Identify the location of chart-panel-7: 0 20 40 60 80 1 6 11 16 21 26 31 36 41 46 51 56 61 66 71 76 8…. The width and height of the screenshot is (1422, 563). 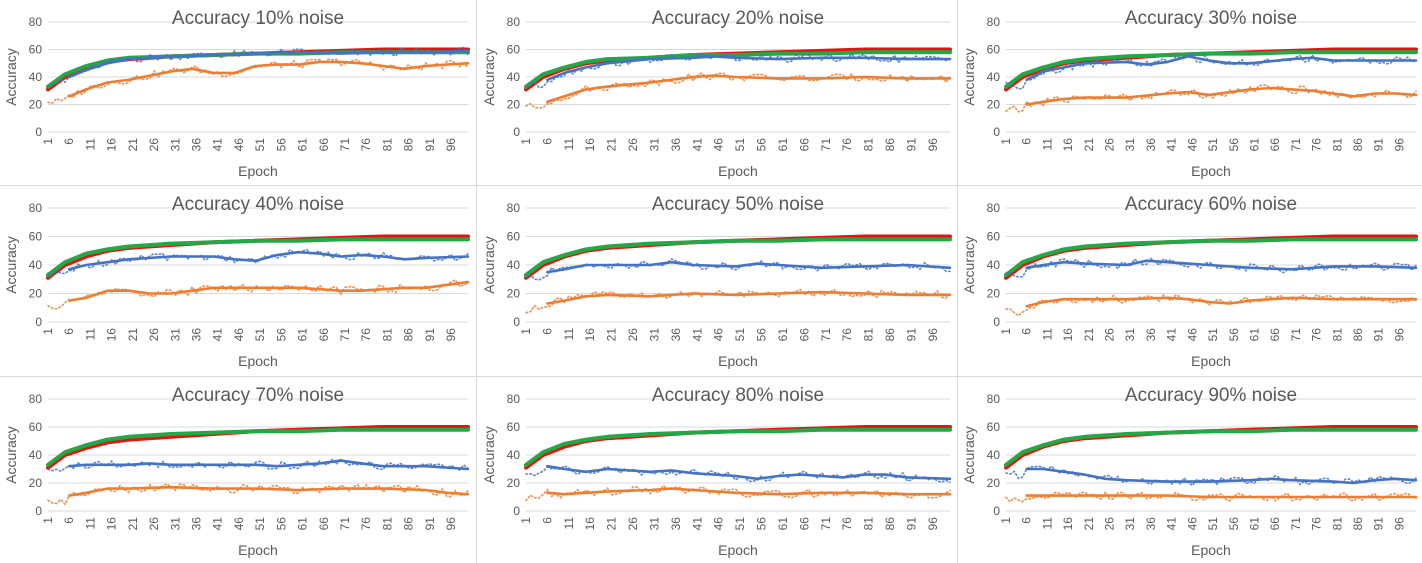
(237, 470).